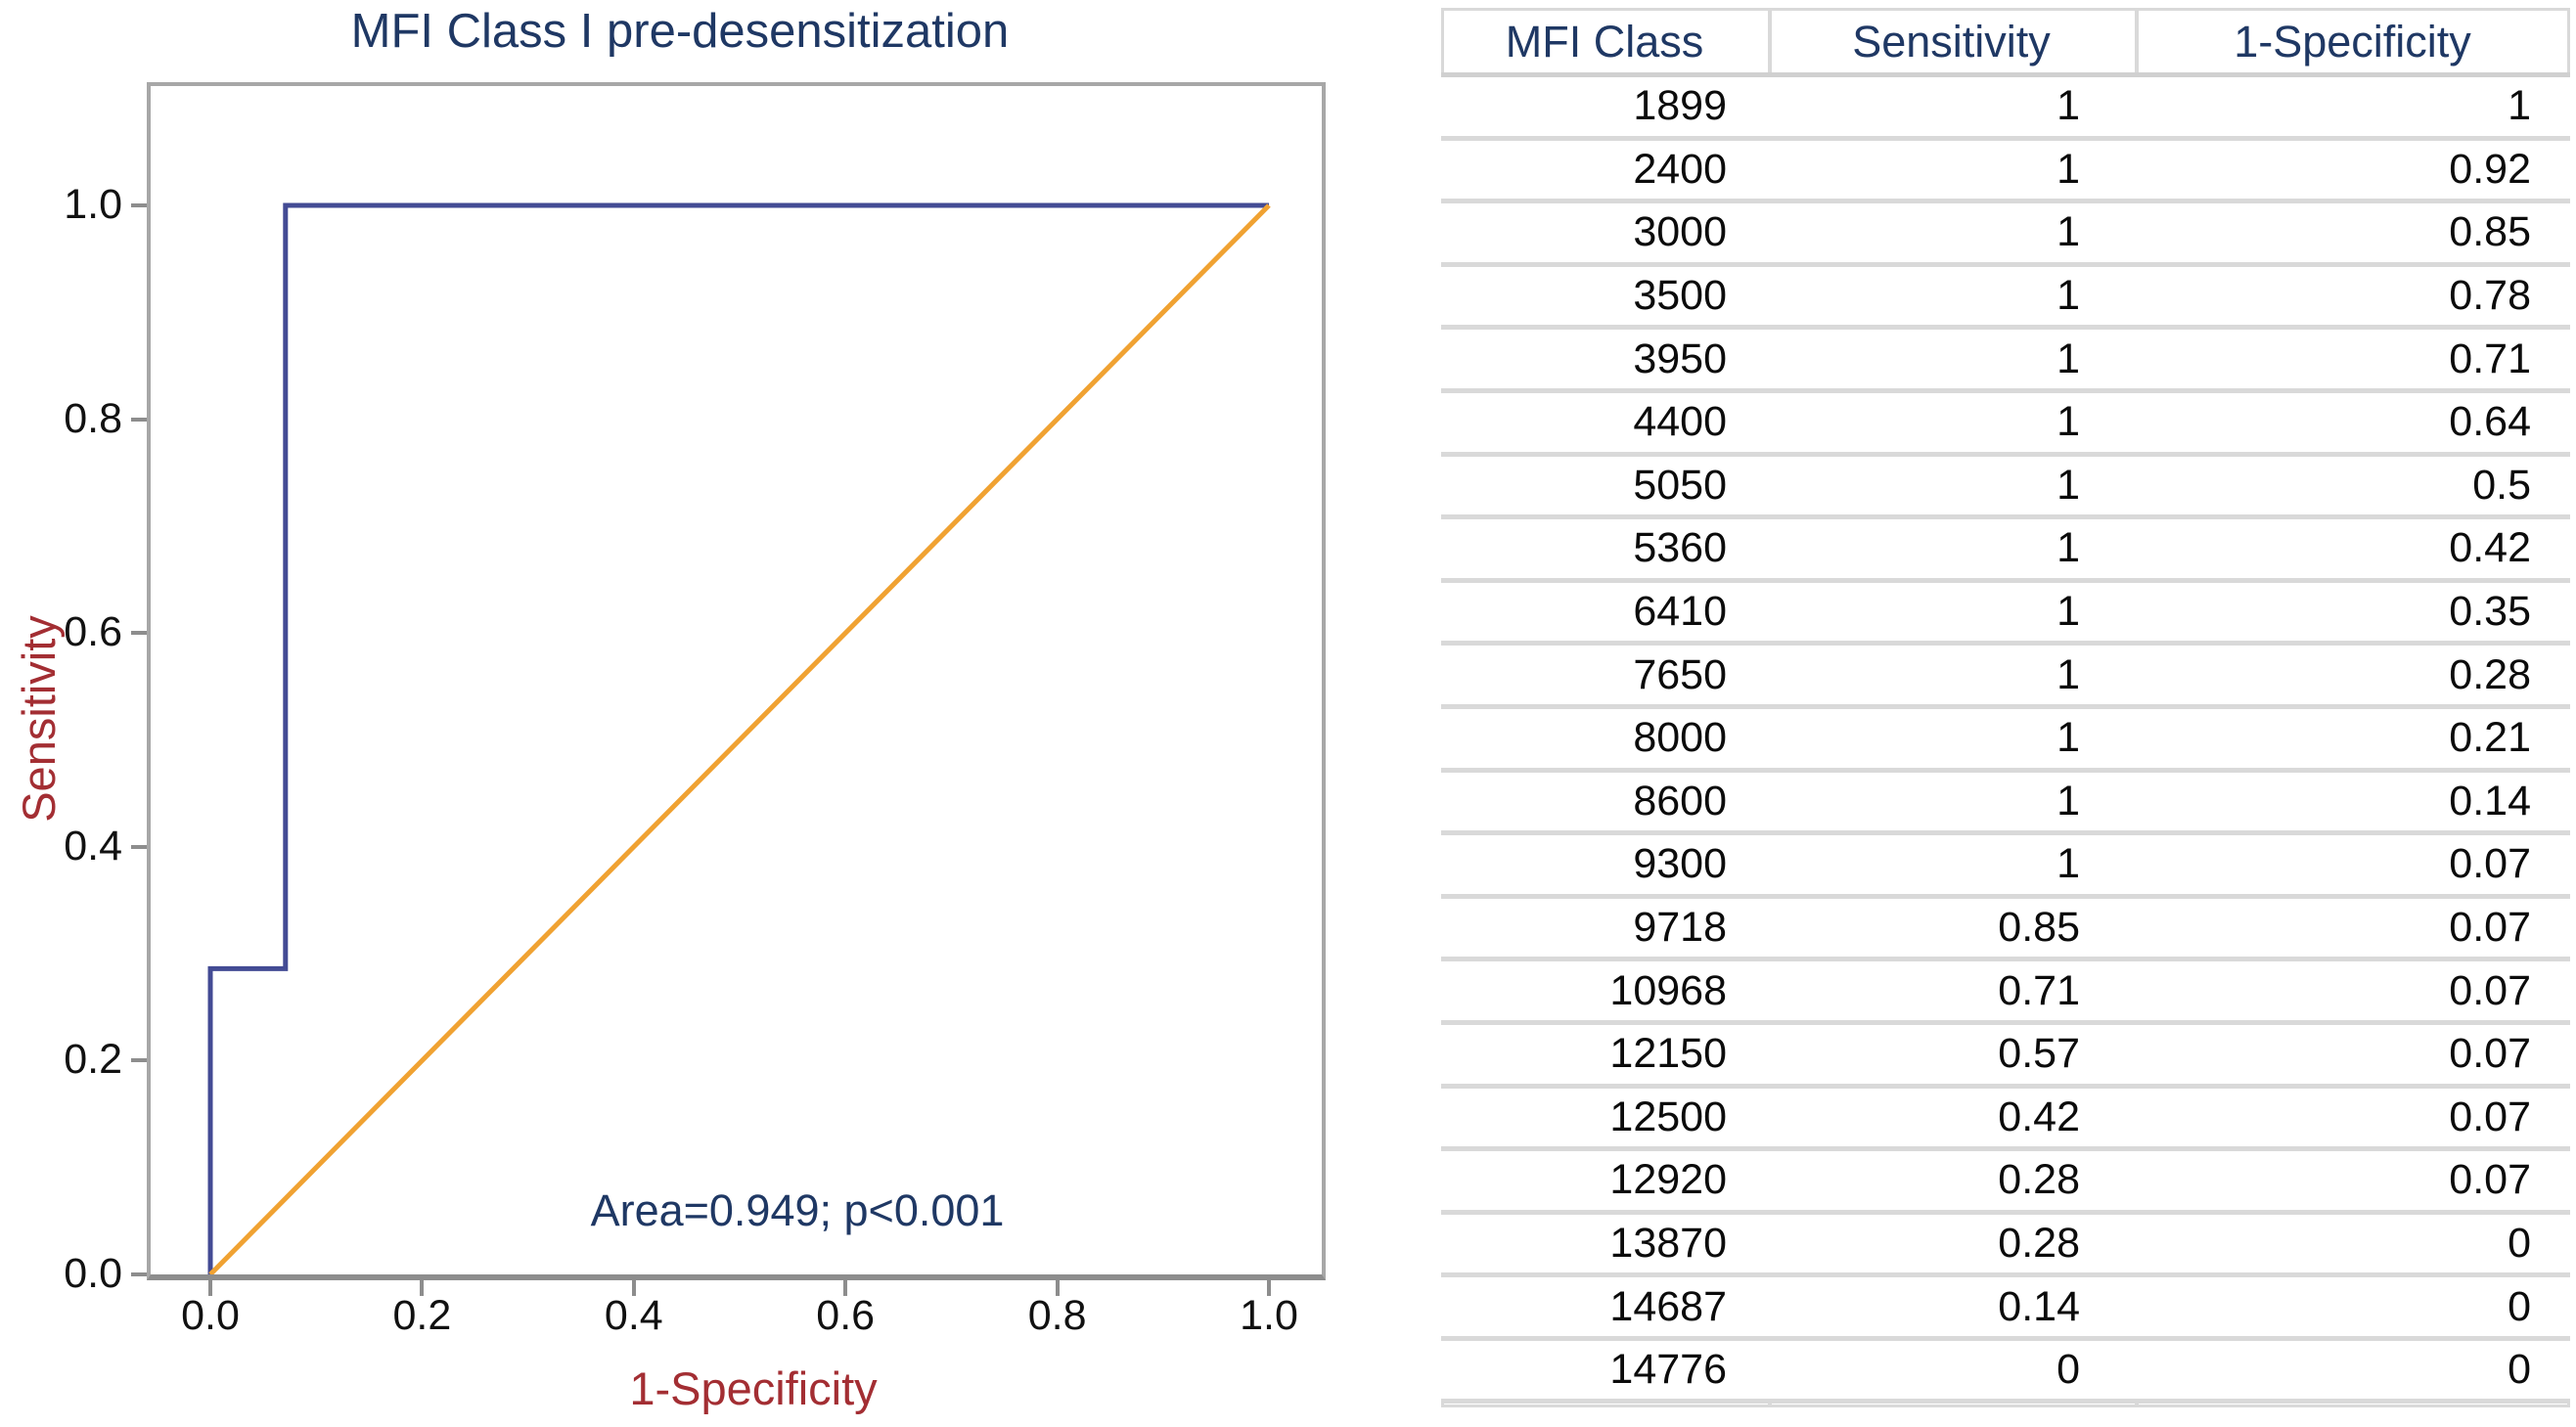 The image size is (2576, 1427). I want to click on mfi-class-cell: 1899, so click(1680, 106).